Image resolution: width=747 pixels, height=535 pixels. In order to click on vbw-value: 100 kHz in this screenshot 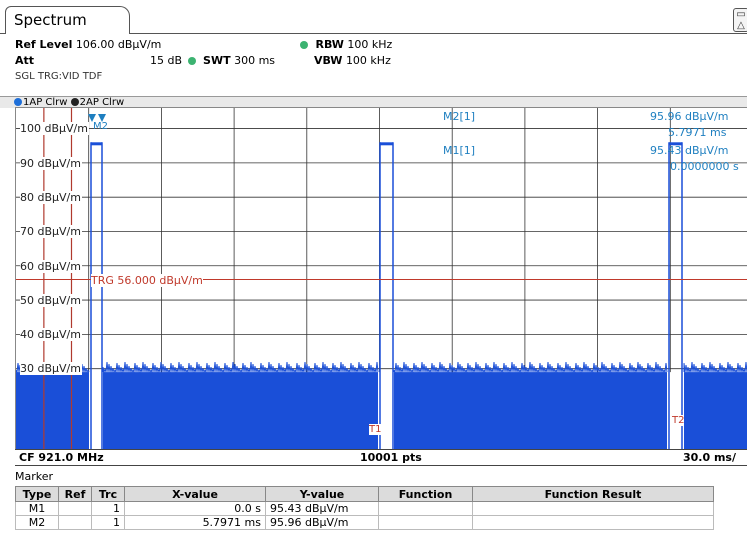, I will do `click(368, 60)`.